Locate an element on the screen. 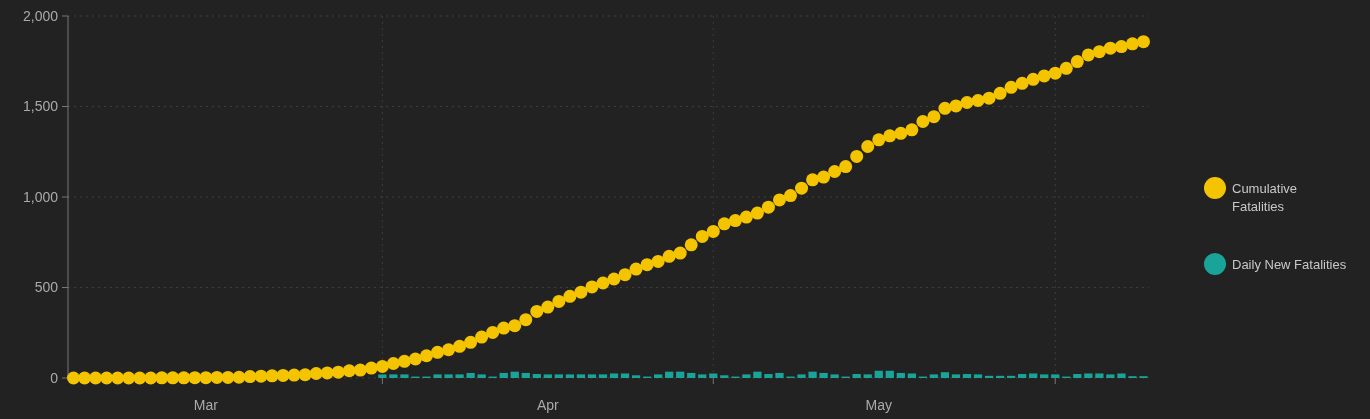  x-tick-label: Apr is located at coordinates (548, 405).